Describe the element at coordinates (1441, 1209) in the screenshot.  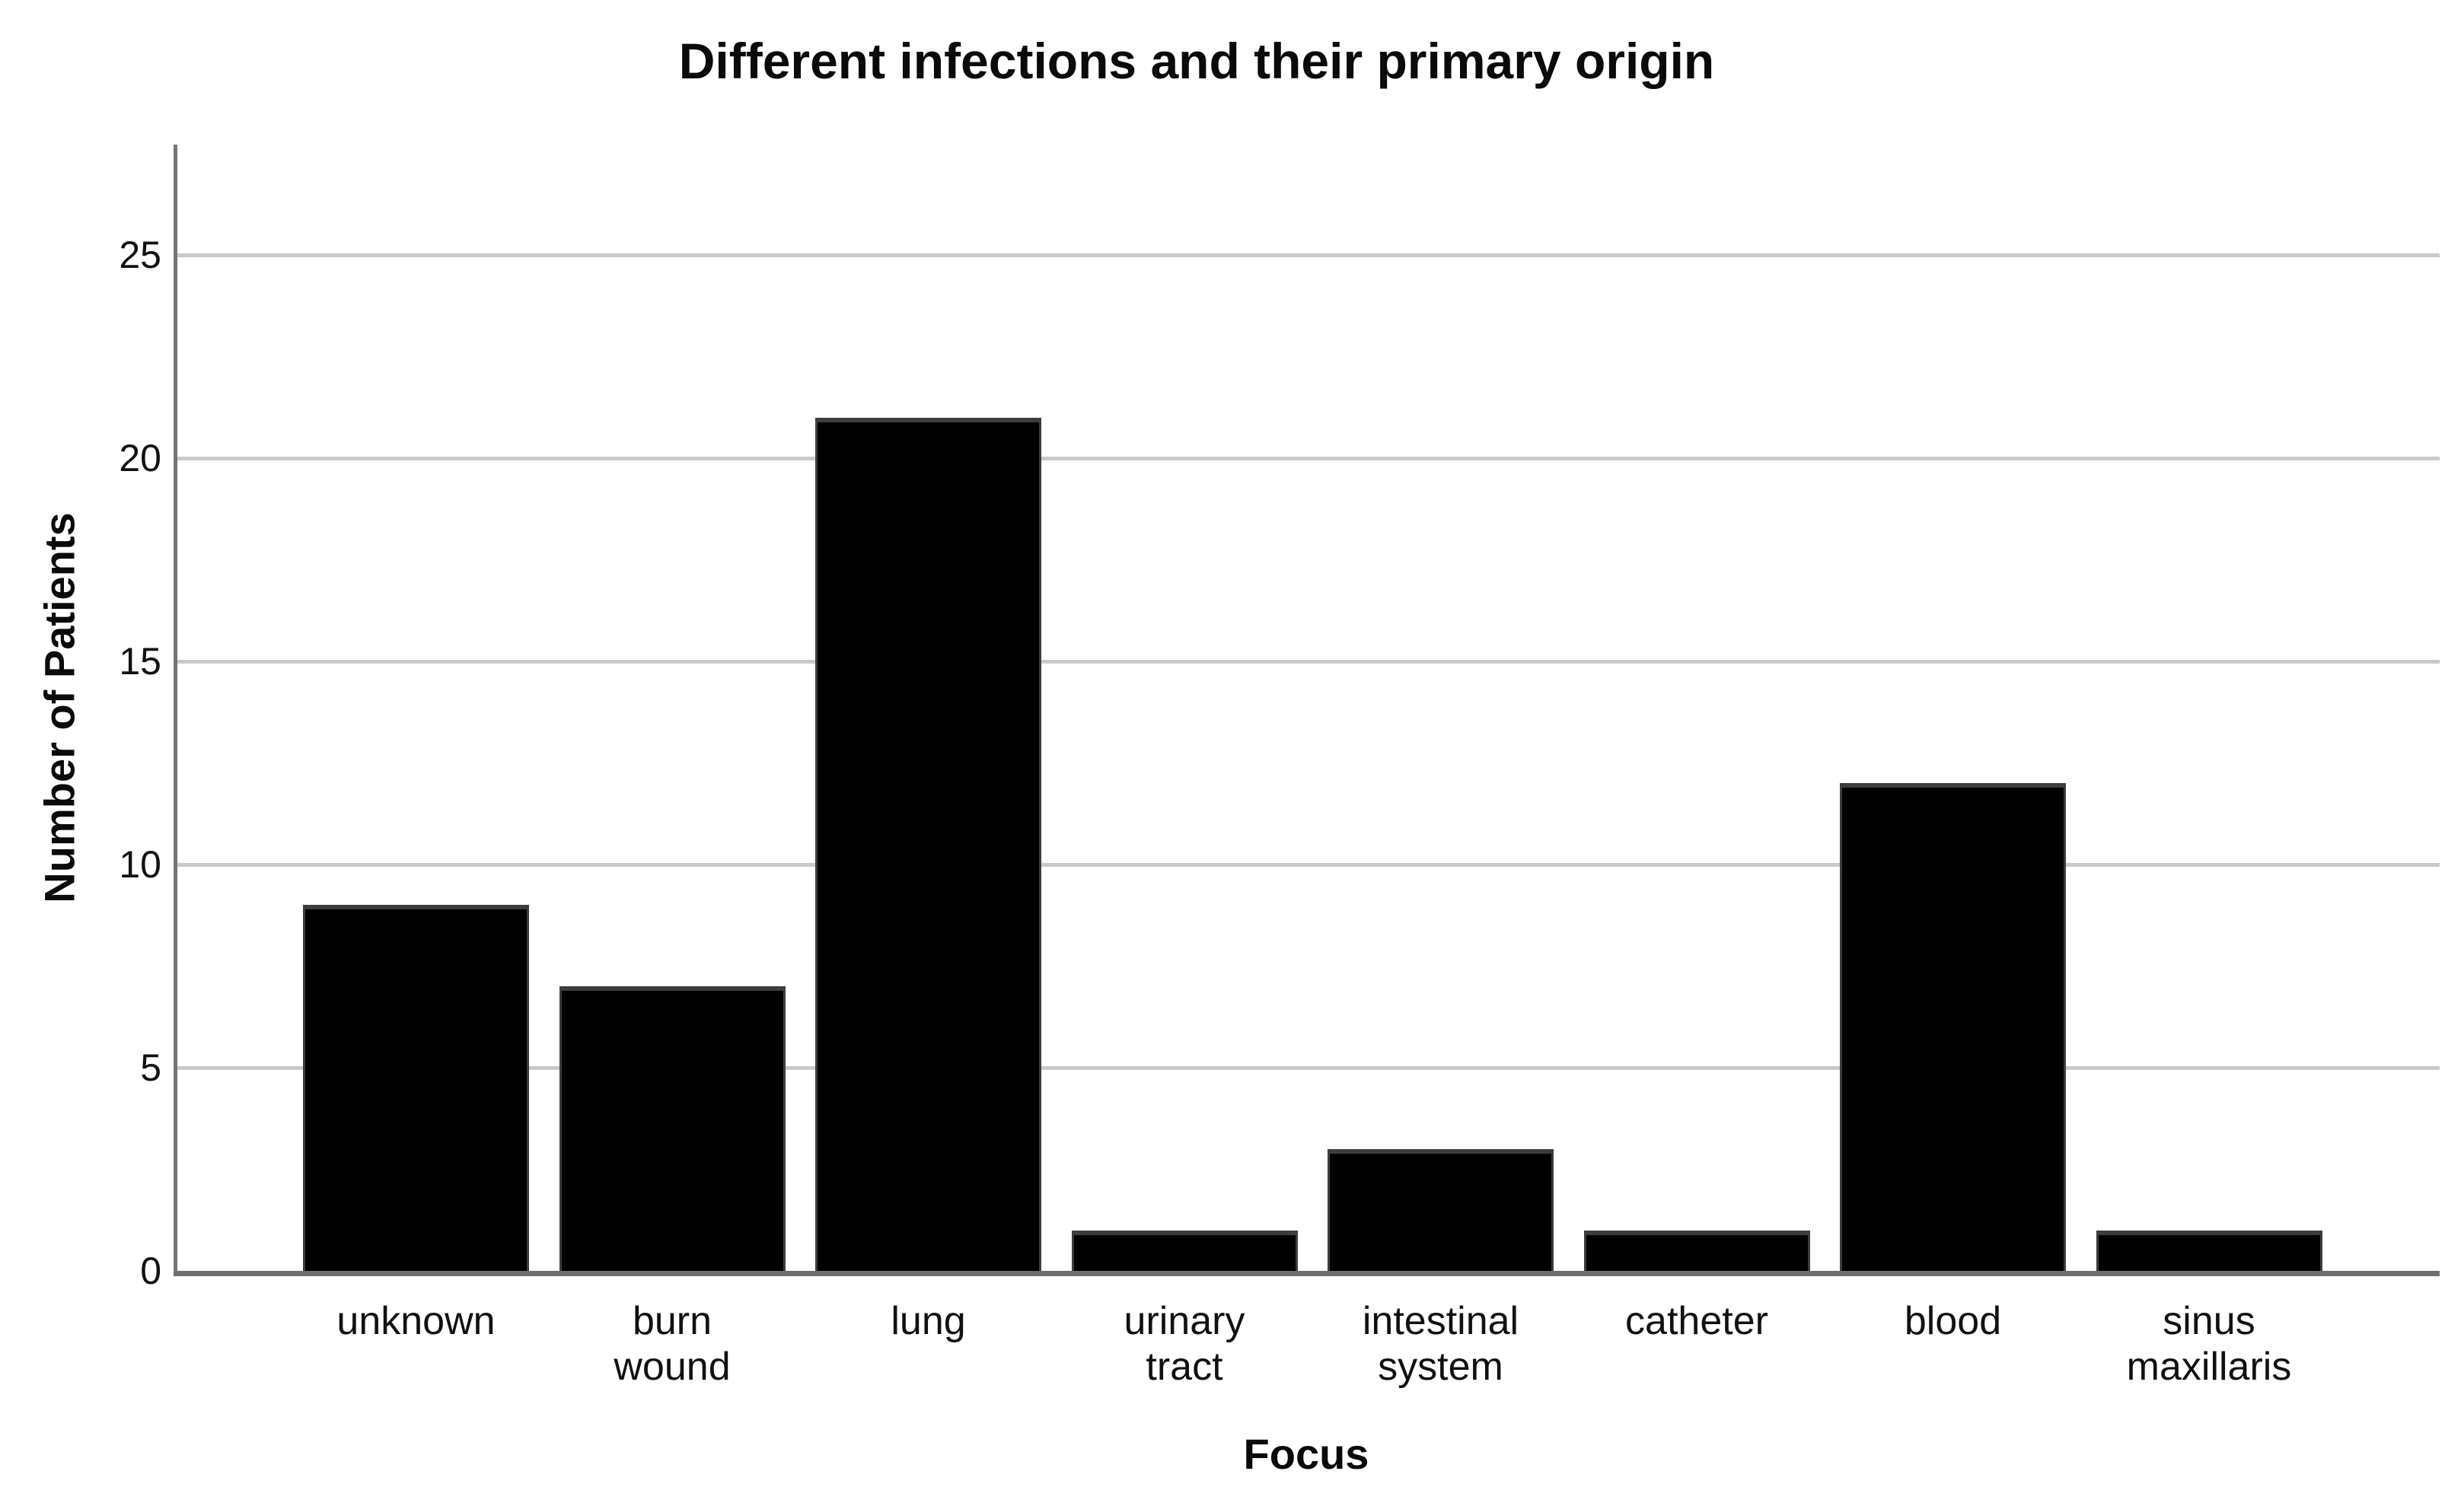
I see `bar-intestinal-system` at that location.